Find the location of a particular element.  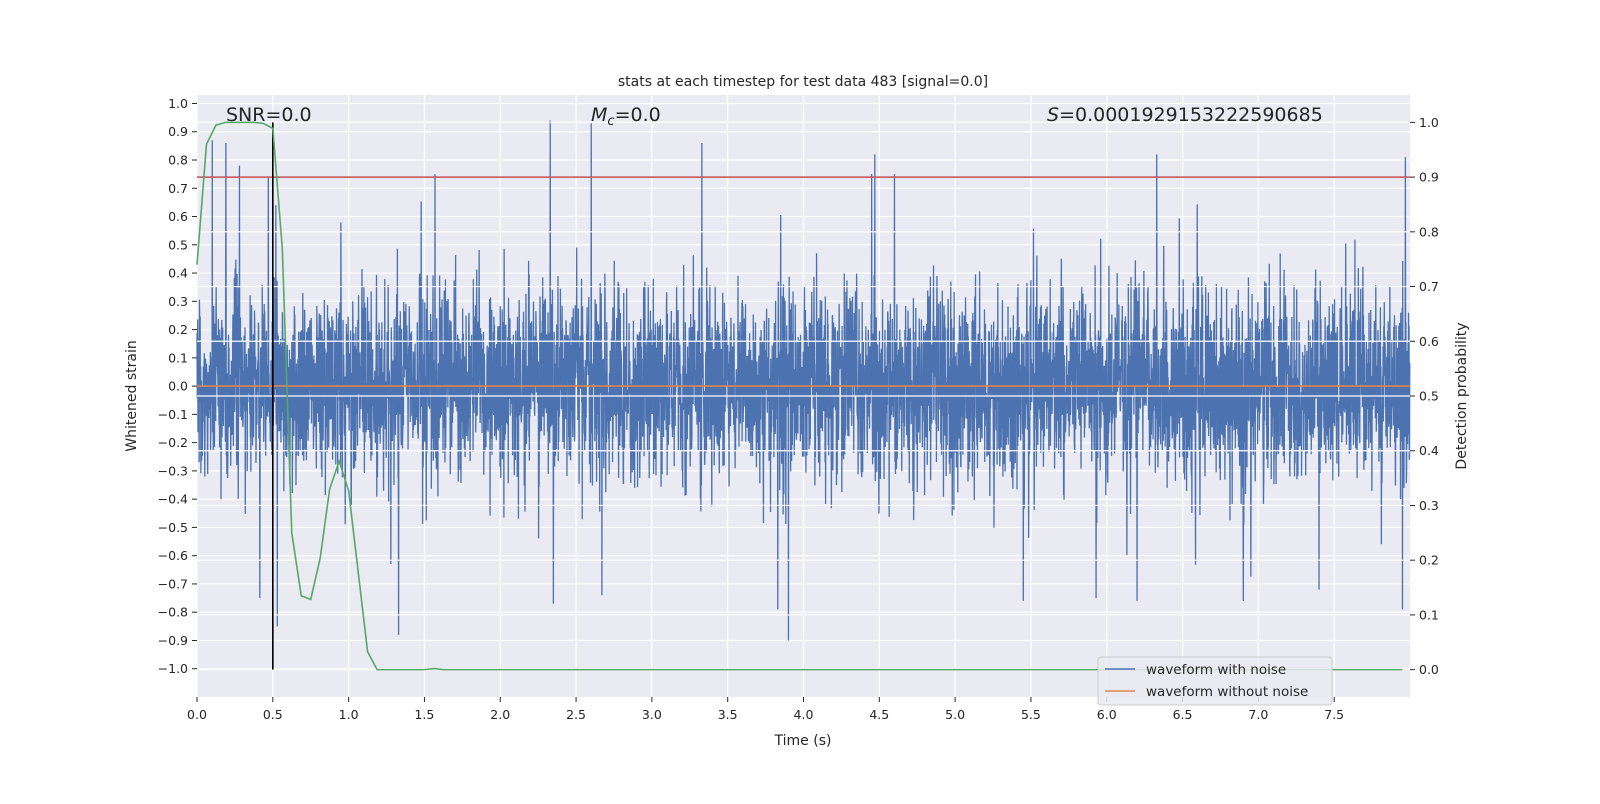

right-tick-label: 0.7 is located at coordinates (1429, 286).